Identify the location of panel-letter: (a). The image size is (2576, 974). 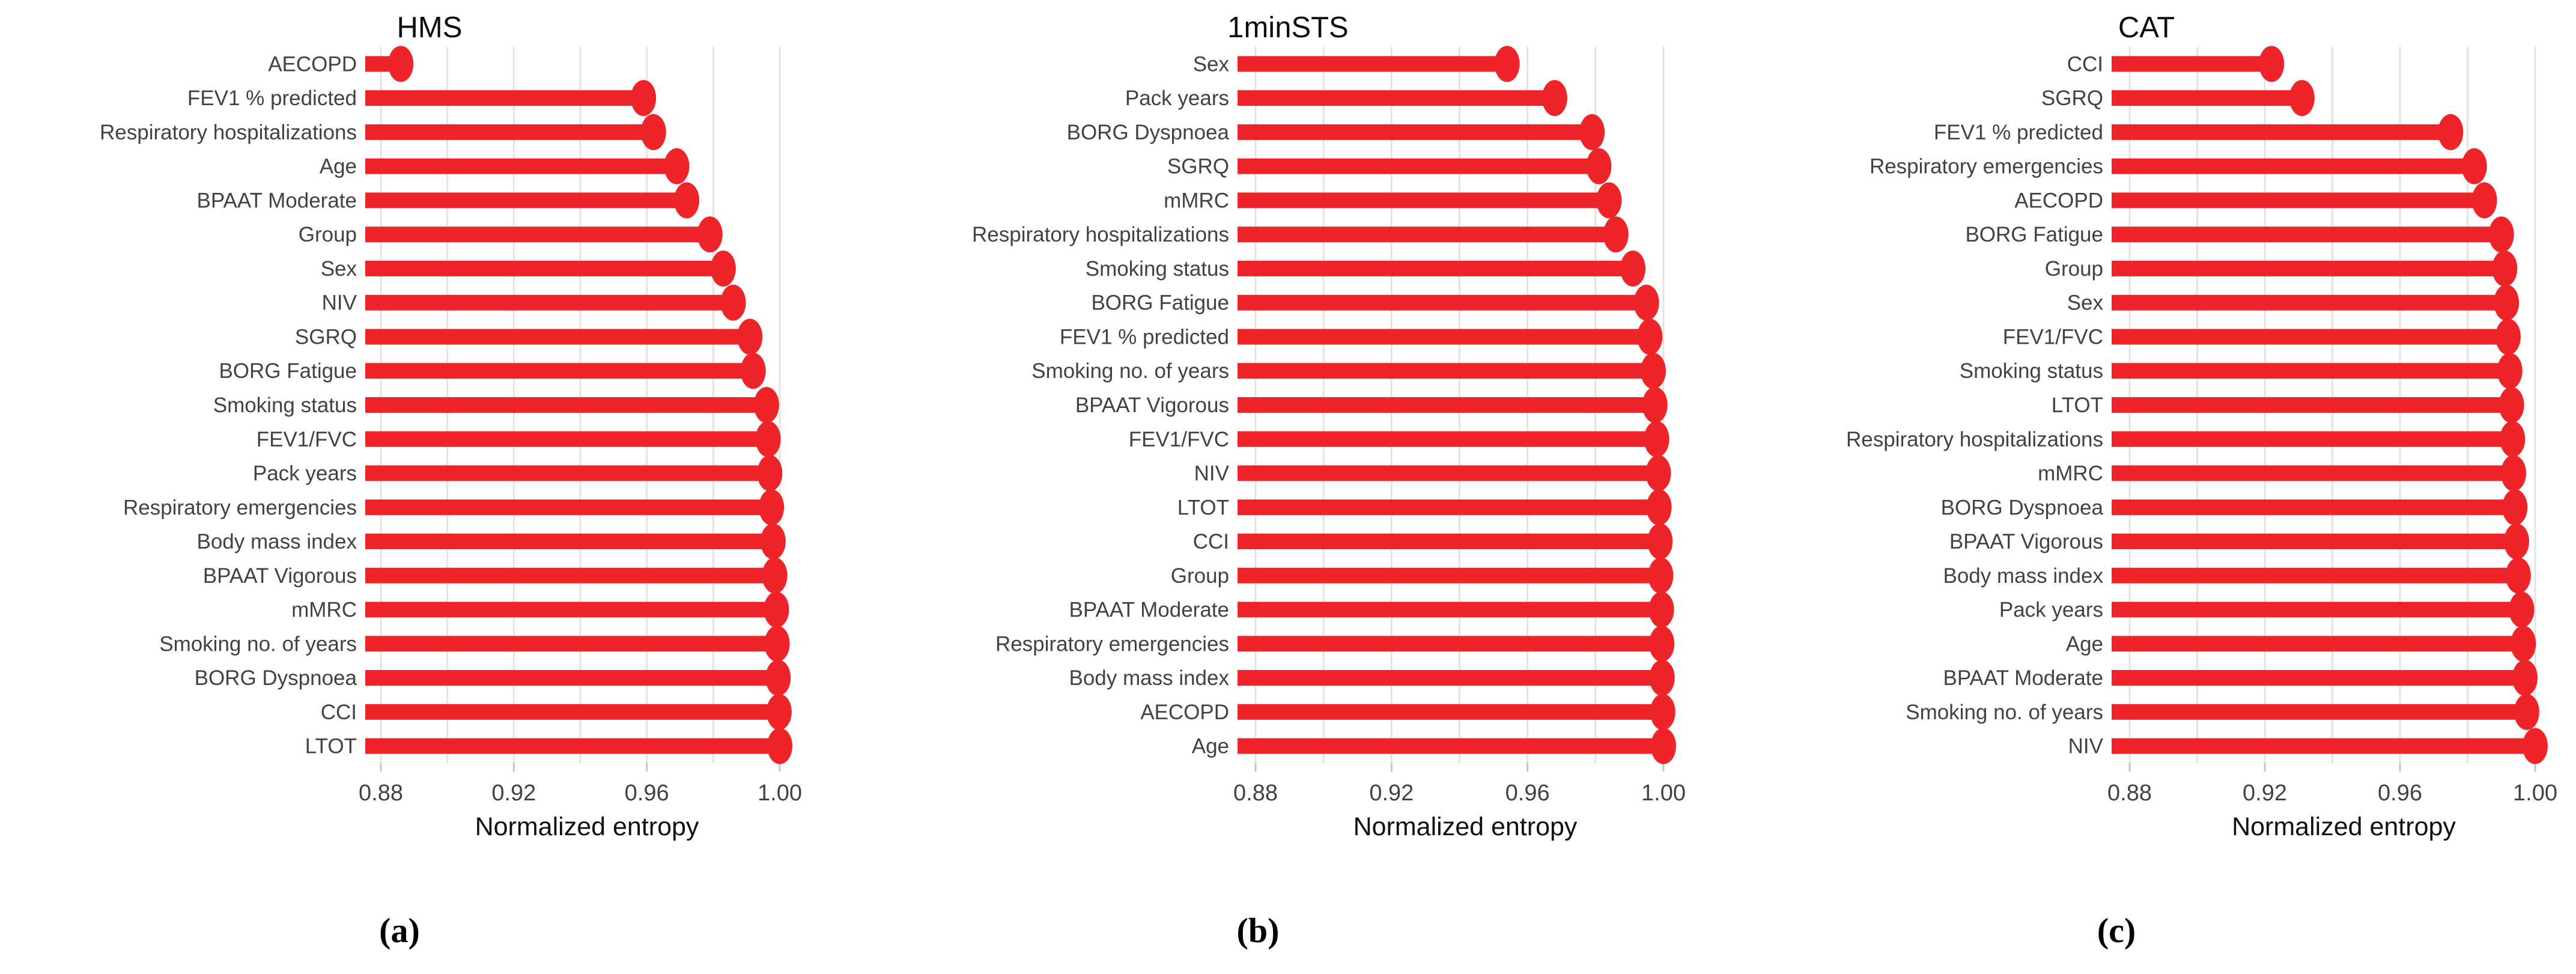
(399, 930).